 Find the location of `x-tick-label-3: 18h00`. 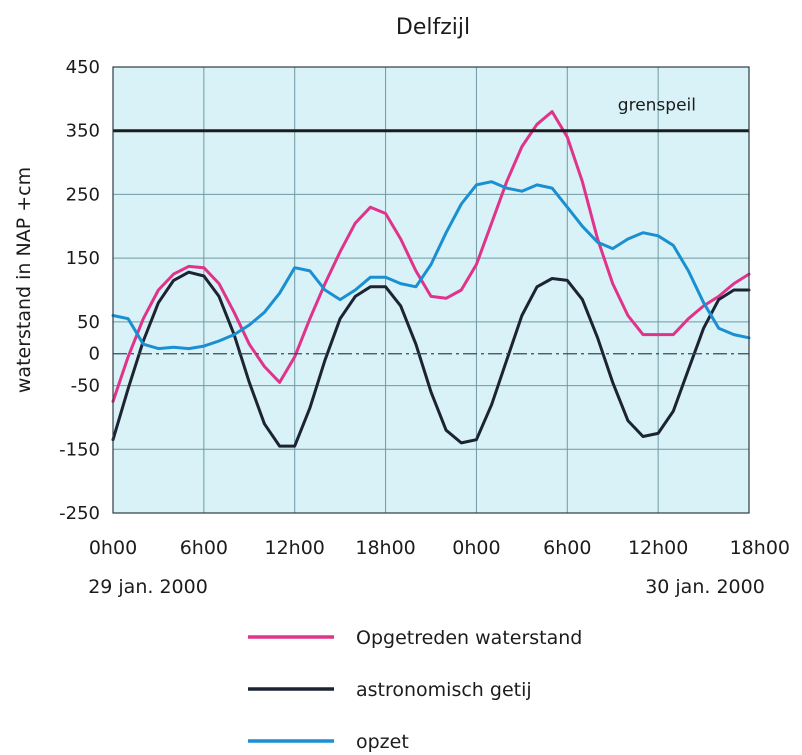

x-tick-label-3: 18h00 is located at coordinates (385, 548).